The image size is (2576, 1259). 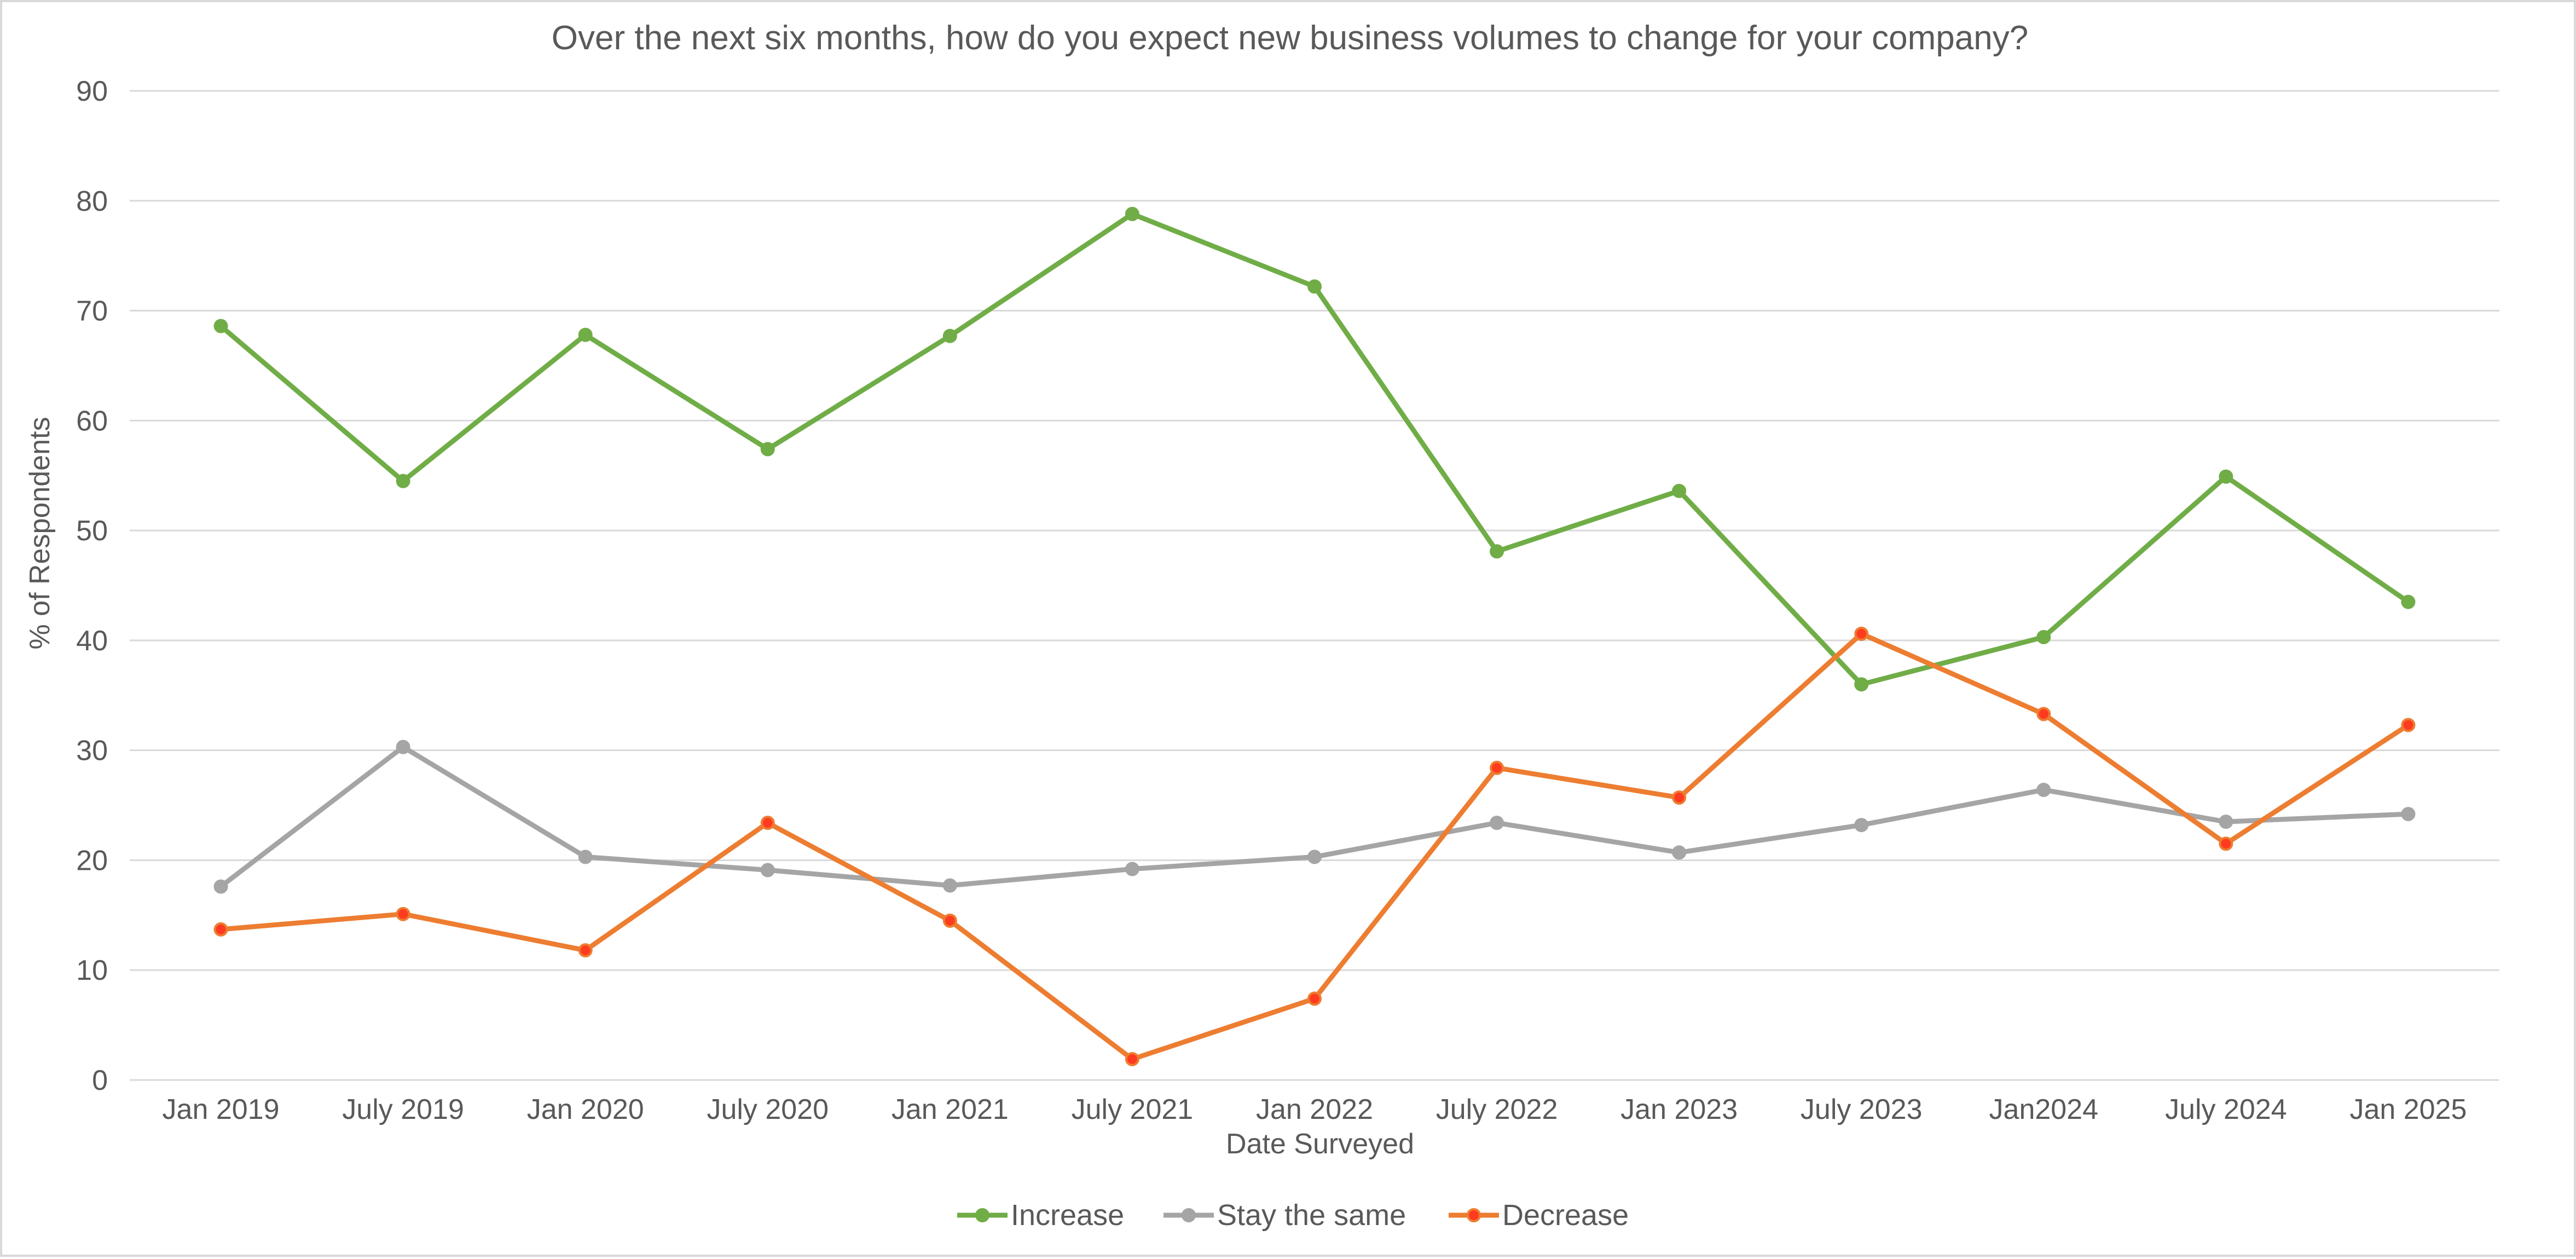 What do you see at coordinates (92, 641) in the screenshot?
I see `y-tick-label: 40` at bounding box center [92, 641].